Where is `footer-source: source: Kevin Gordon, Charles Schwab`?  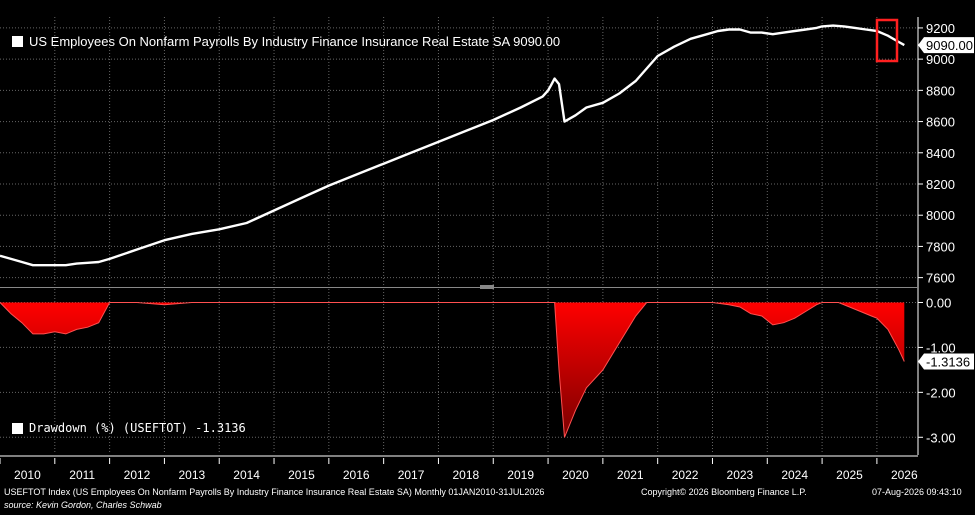
footer-source: source: Kevin Gordon, Charles Schwab is located at coordinates (83, 505).